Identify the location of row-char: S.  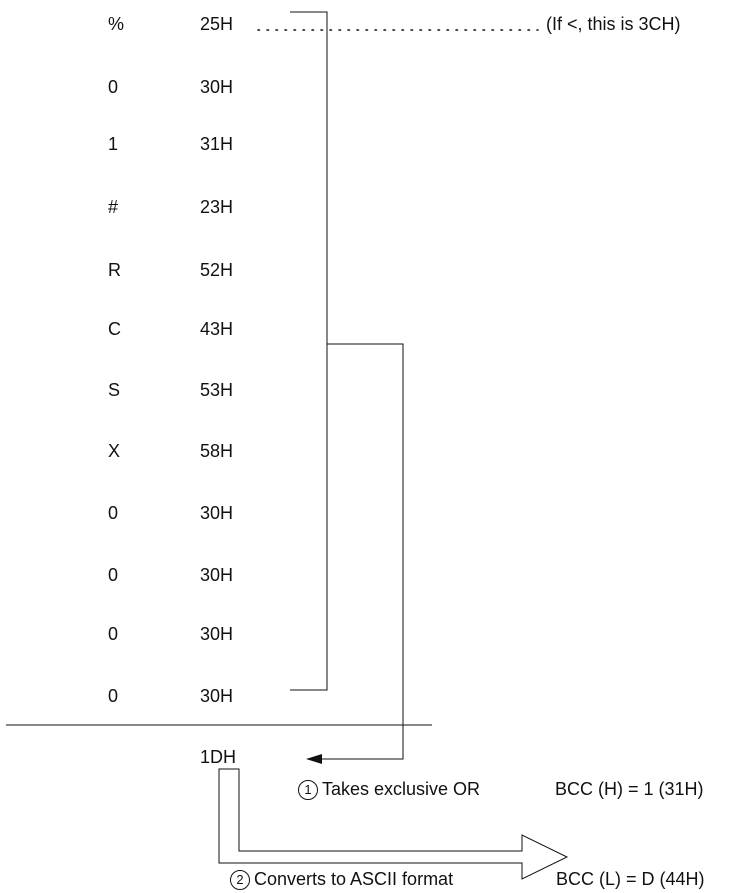
(114, 390).